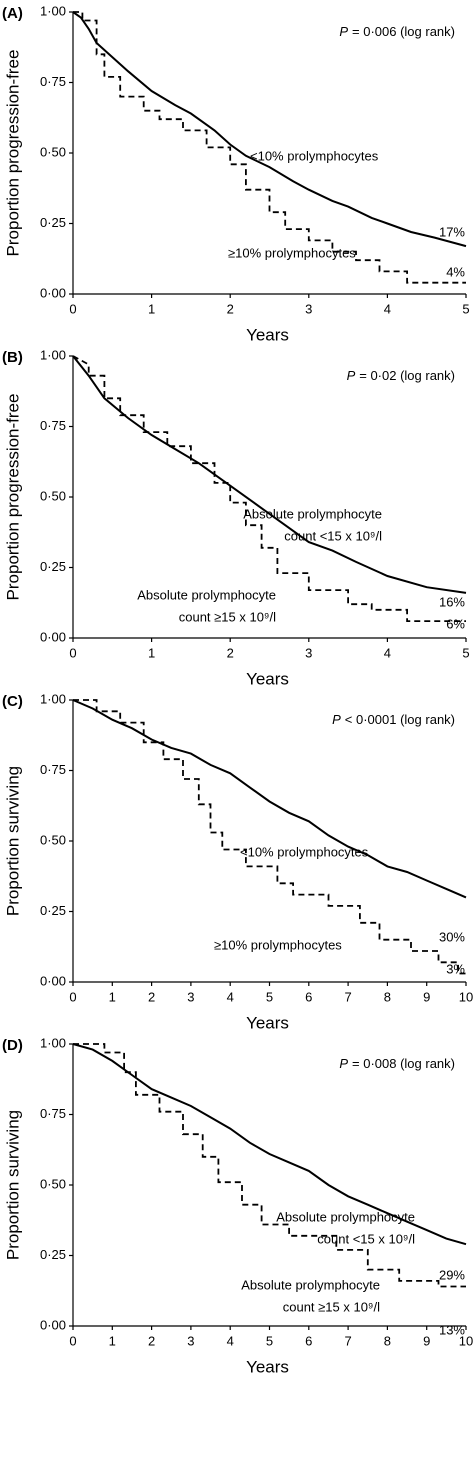  What do you see at coordinates (403, 1063) in the screenshot?
I see `p-text: = 0·008 (log rank)` at bounding box center [403, 1063].